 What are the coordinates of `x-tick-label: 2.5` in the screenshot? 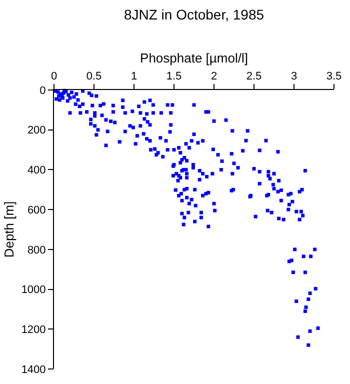 It's located at (254, 76).